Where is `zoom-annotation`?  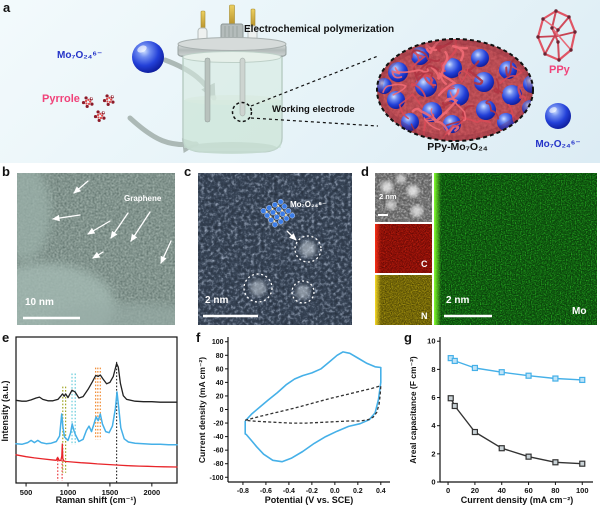 zoom-annotation is located at coordinates (305, 91).